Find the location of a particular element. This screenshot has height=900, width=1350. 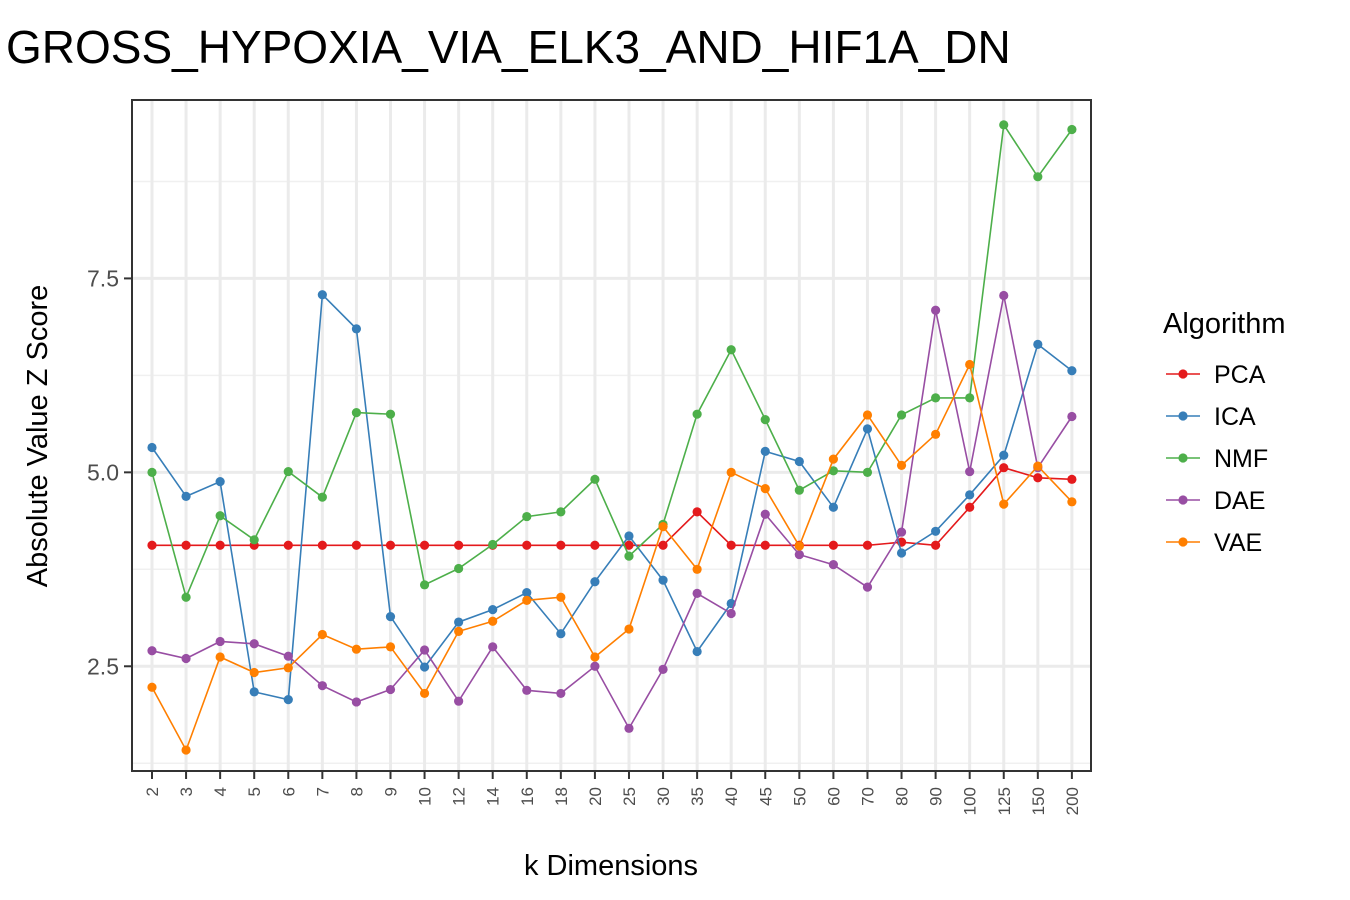

y-tick-label: 2.5 is located at coordinates (103, 666).